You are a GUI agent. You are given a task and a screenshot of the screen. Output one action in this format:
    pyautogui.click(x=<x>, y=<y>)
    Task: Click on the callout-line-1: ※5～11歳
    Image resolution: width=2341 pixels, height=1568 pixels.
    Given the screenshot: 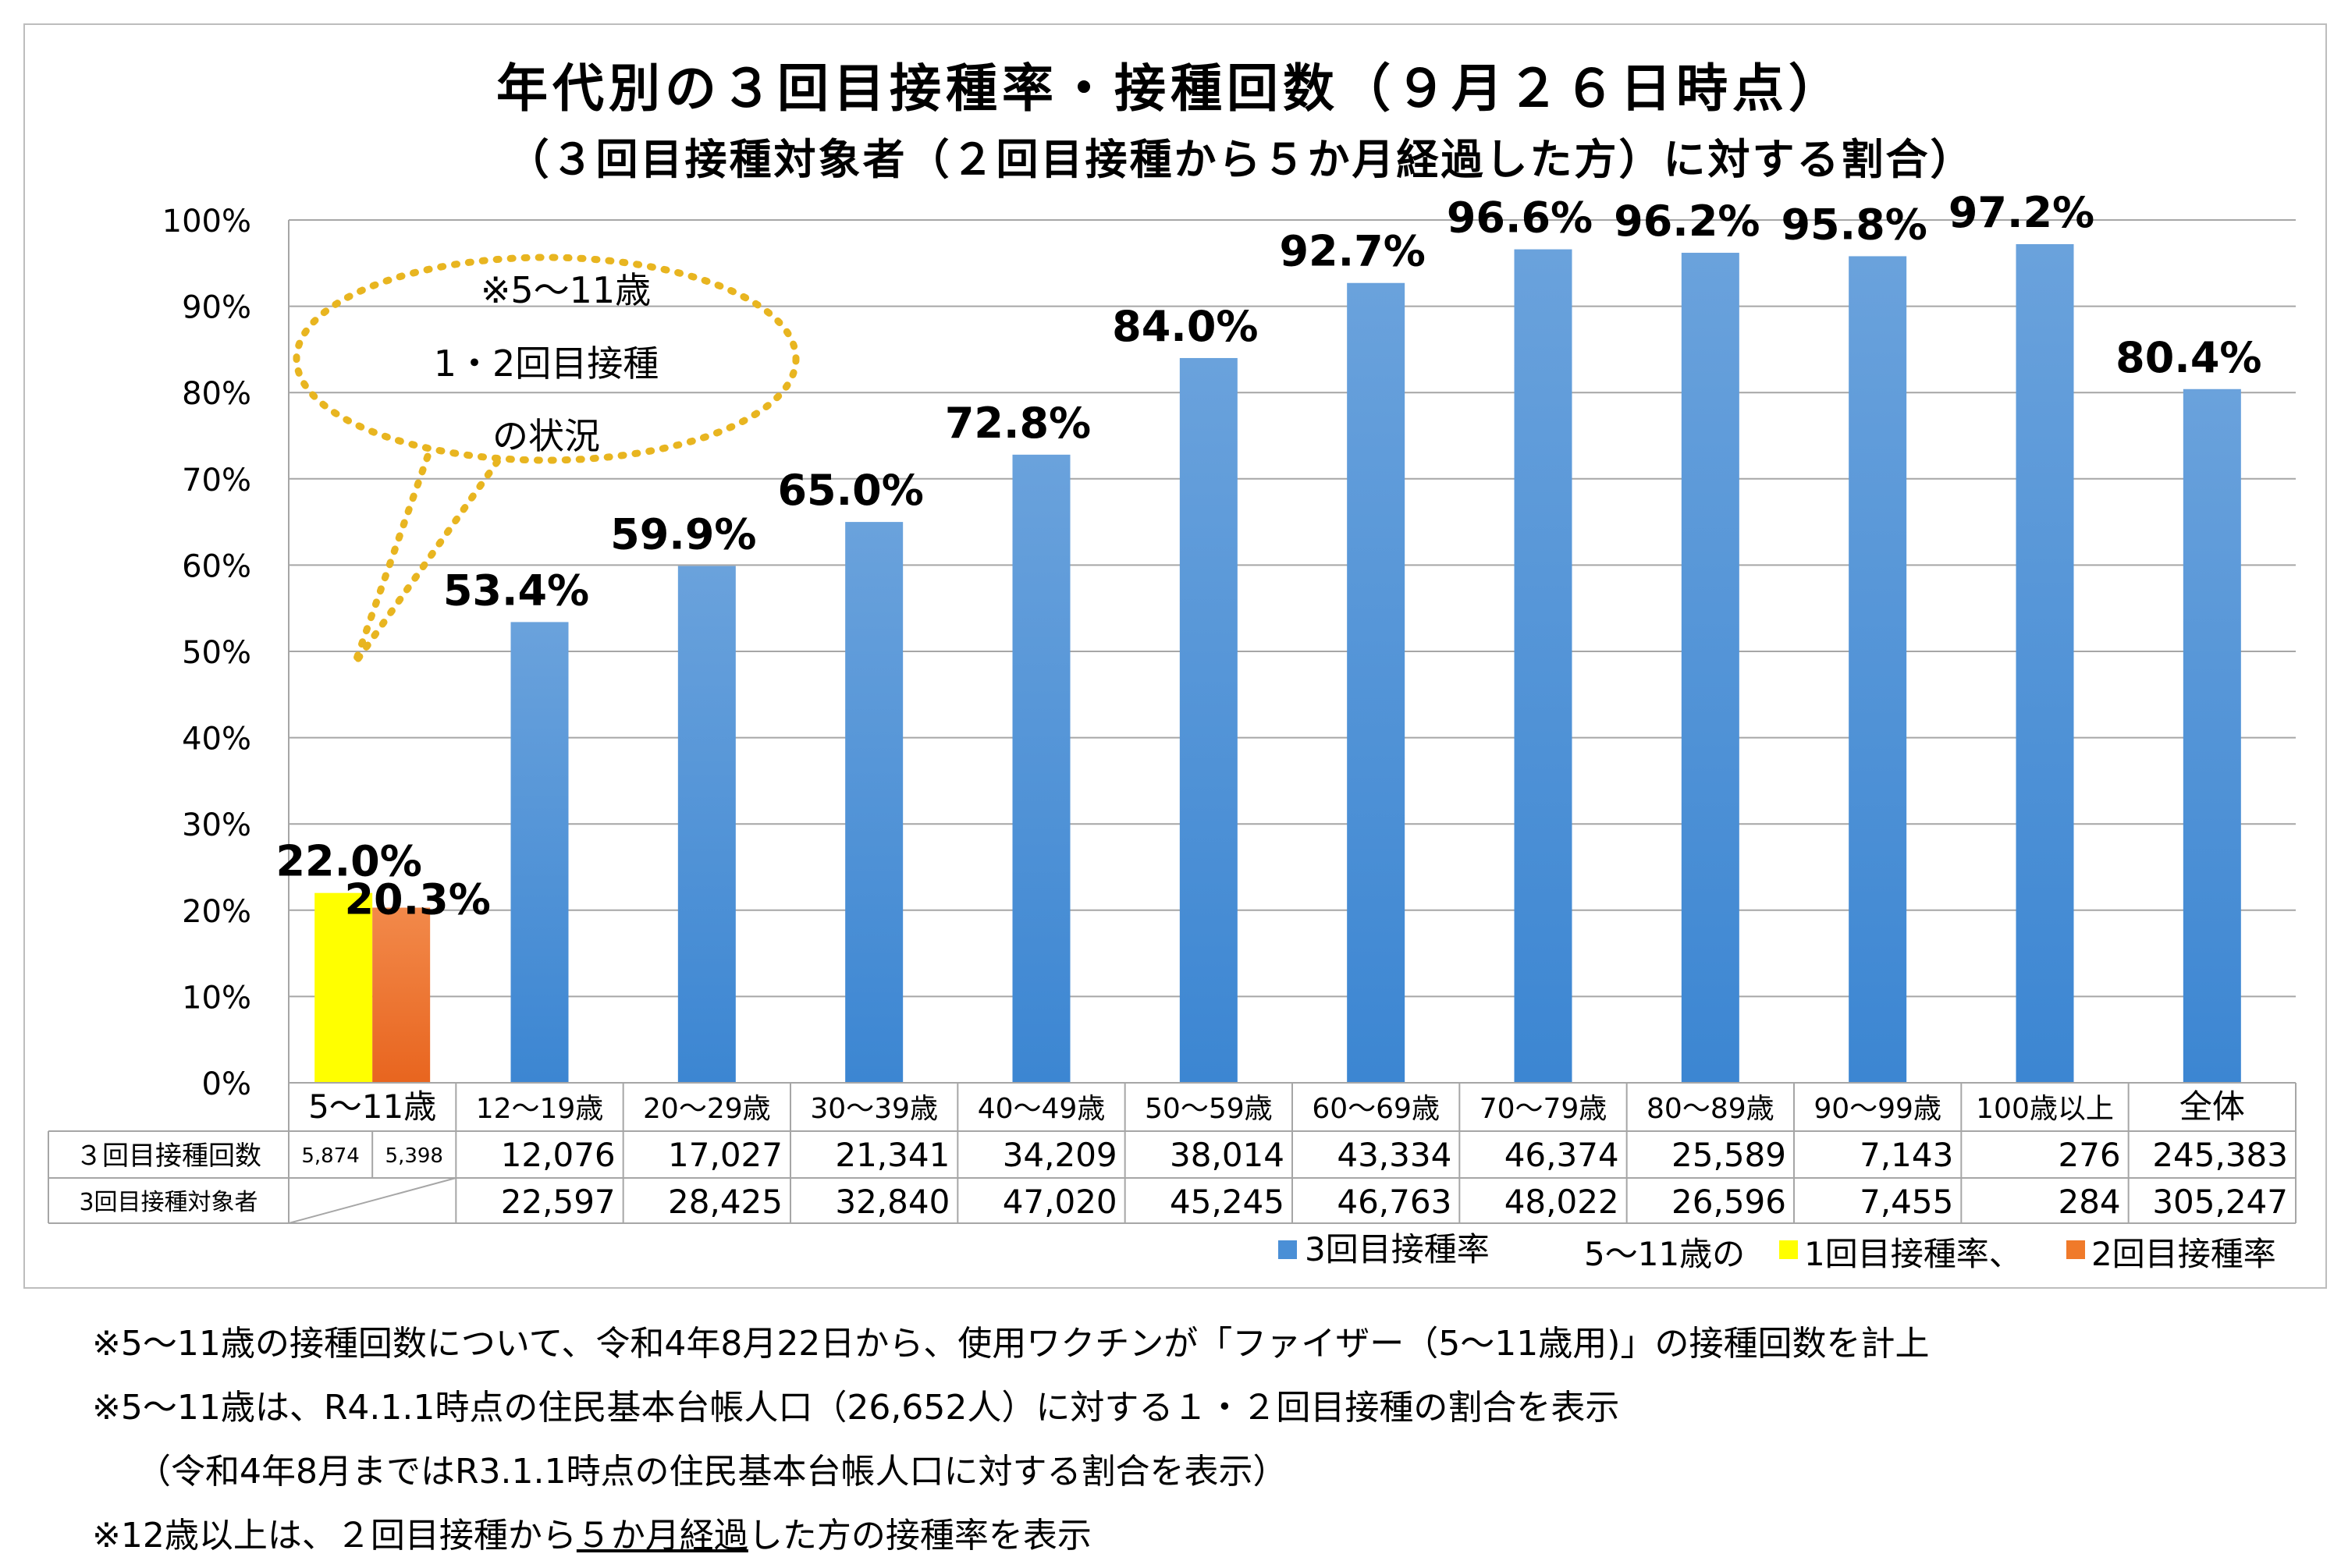 What is the action you would take?
    pyautogui.click(x=566, y=290)
    